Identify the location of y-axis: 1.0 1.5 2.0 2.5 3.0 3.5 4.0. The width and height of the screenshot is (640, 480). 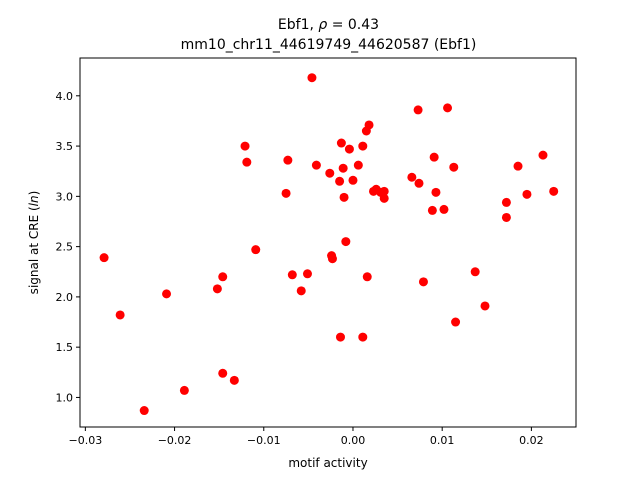
(68, 247).